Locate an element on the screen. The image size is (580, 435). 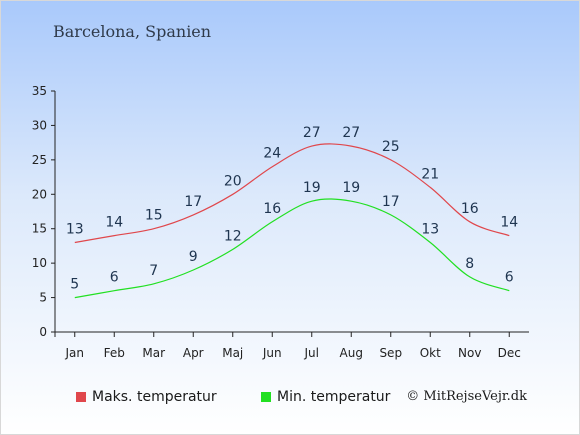
data-label-min: 13 is located at coordinates (430, 229).